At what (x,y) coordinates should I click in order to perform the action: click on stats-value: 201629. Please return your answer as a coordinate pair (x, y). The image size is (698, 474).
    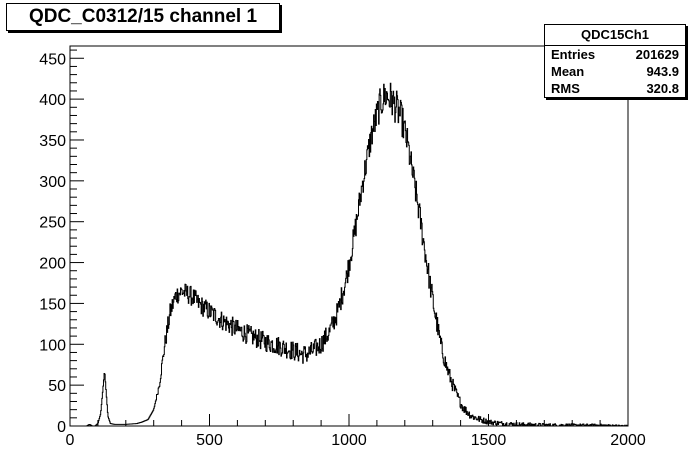
    Looking at the image, I should click on (657, 54).